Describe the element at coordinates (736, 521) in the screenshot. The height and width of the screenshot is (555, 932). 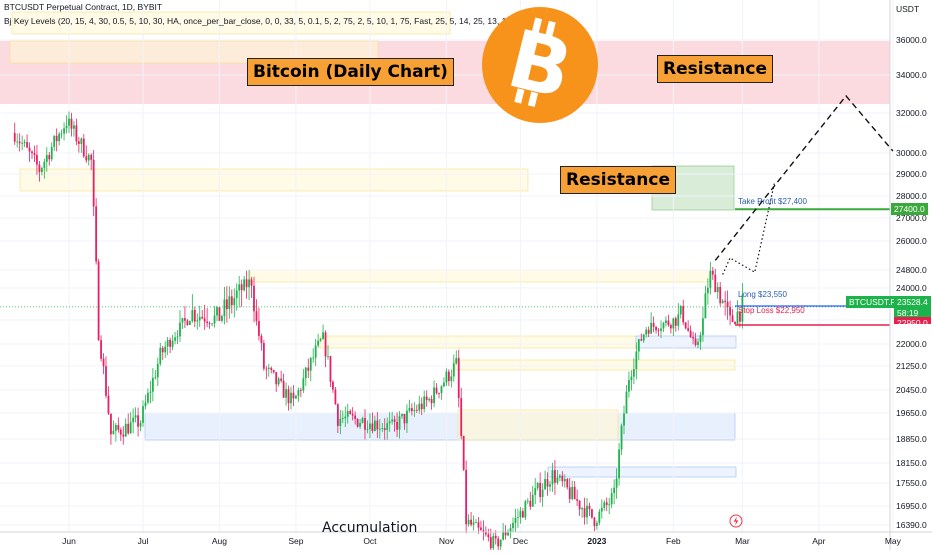
I see `lightning-icon` at that location.